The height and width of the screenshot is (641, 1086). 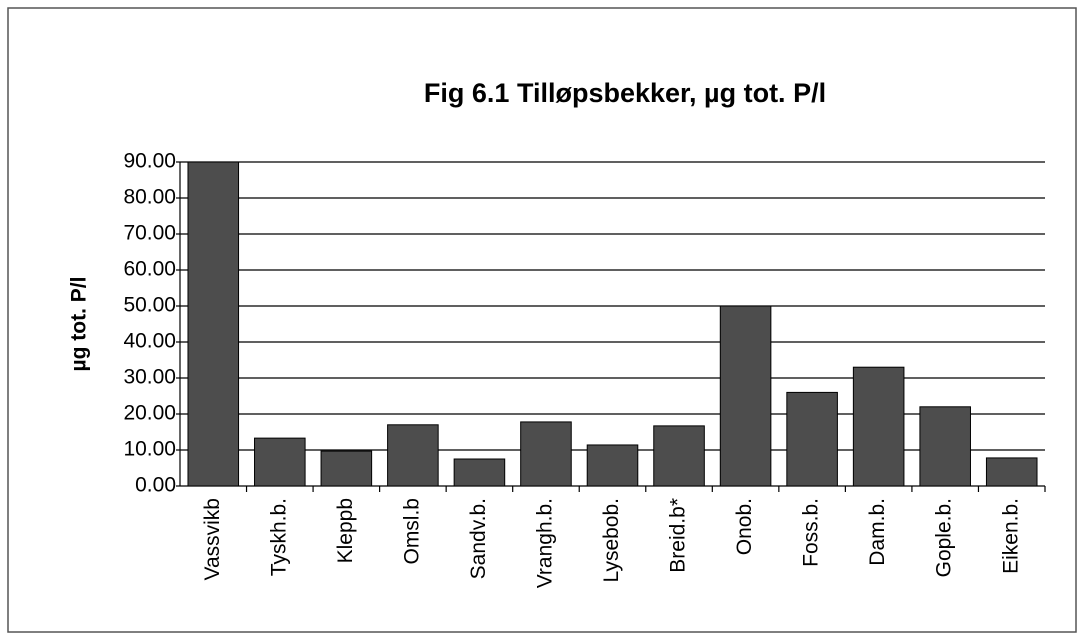 I want to click on x-tick-label: Vassvikb, so click(x=212, y=539).